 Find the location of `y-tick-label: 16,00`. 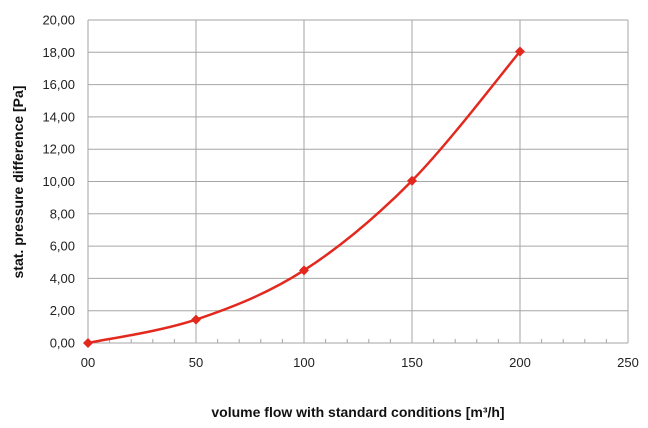

y-tick-label: 16,00 is located at coordinates (58, 84).